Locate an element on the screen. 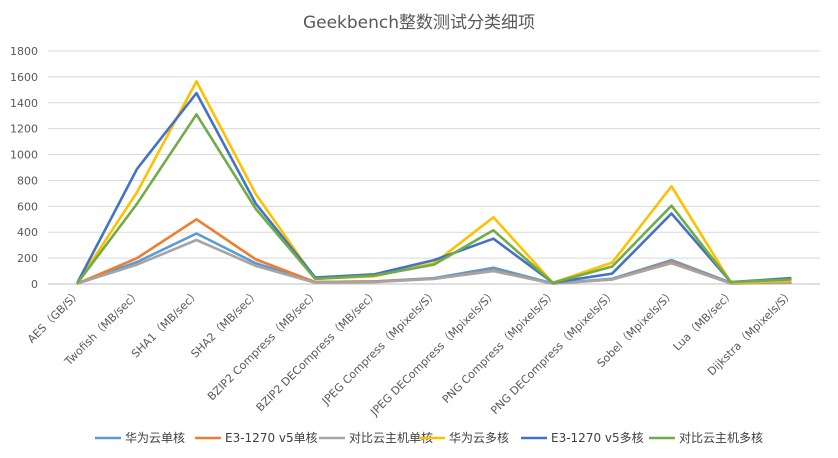 The image size is (838, 458). legend-label: E3-1270 v5单核 is located at coordinates (271, 438).